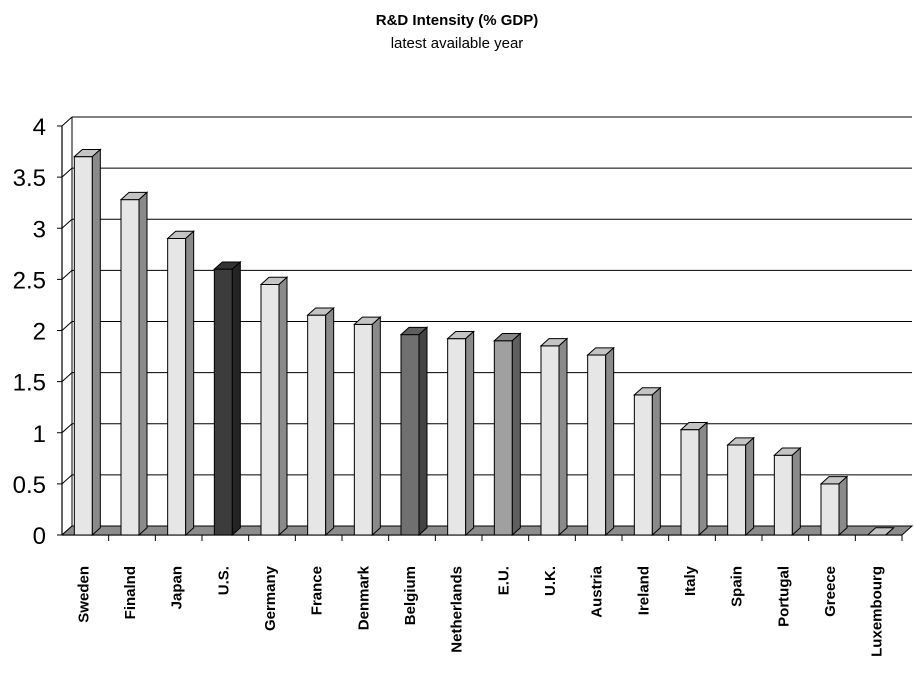 The image size is (914, 686). Describe the element at coordinates (597, 591) in the screenshot. I see `x-tick-label: Austria` at that location.